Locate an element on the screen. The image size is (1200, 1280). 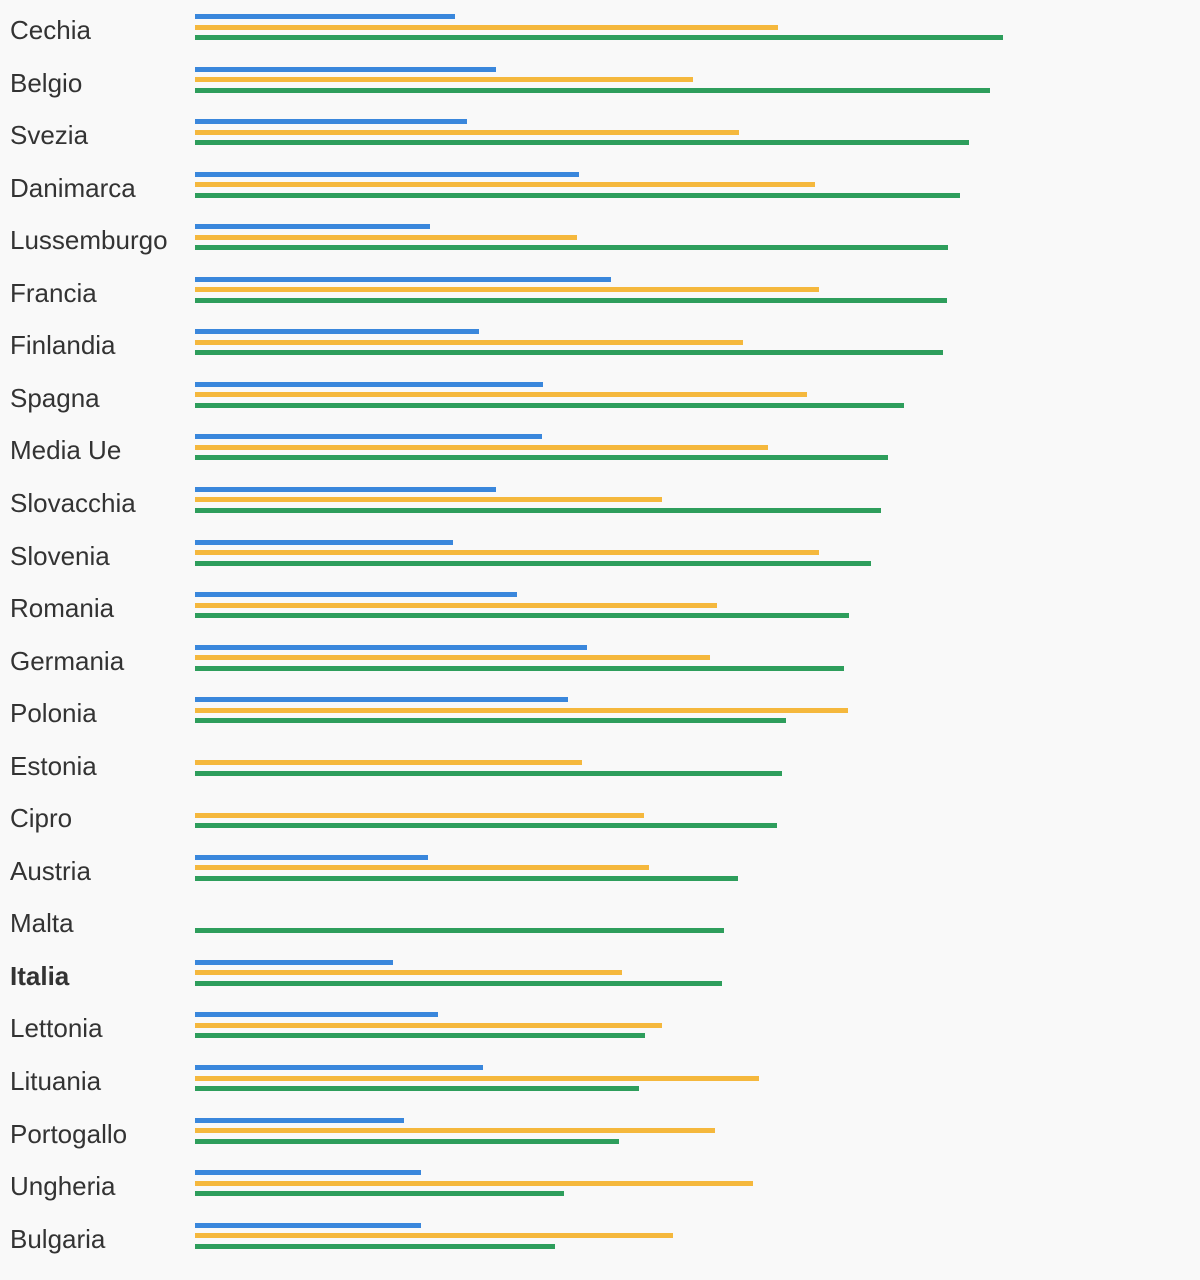
category-label: Francia is located at coordinates (53, 292).